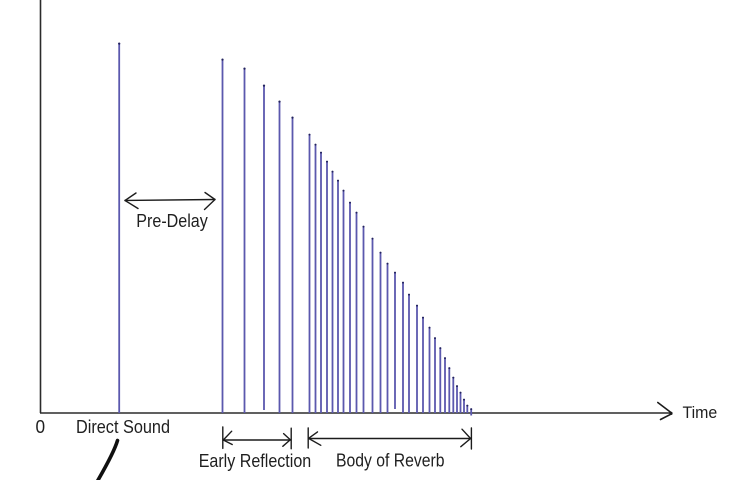 The width and height of the screenshot is (750, 480). What do you see at coordinates (255, 460) in the screenshot?
I see `svg-text: Early Reflection` at bounding box center [255, 460].